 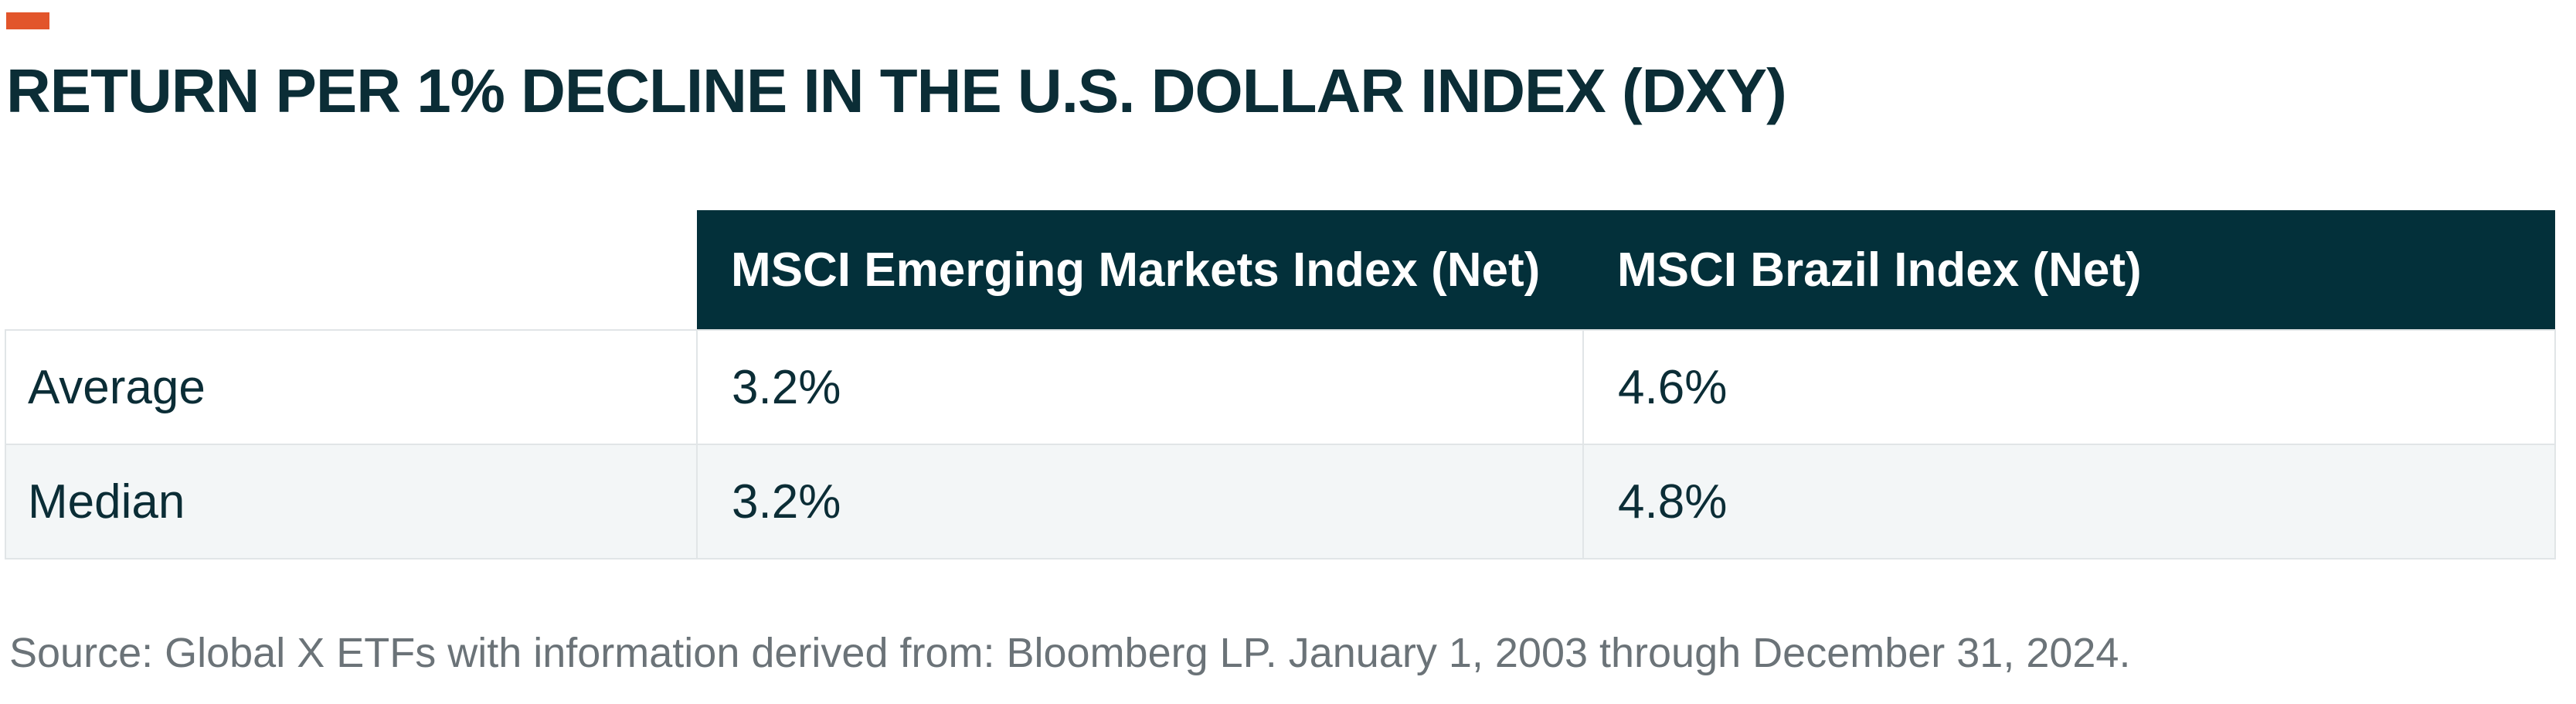 I want to click on column-header-msci-brazil: MSCI Brazil Index (Net), so click(x=2069, y=270).